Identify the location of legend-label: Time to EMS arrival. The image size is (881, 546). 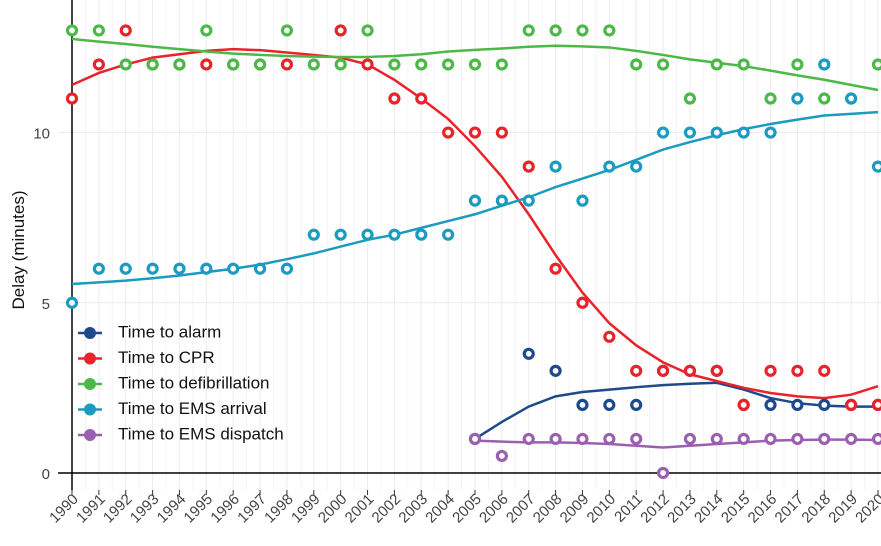
(192, 408).